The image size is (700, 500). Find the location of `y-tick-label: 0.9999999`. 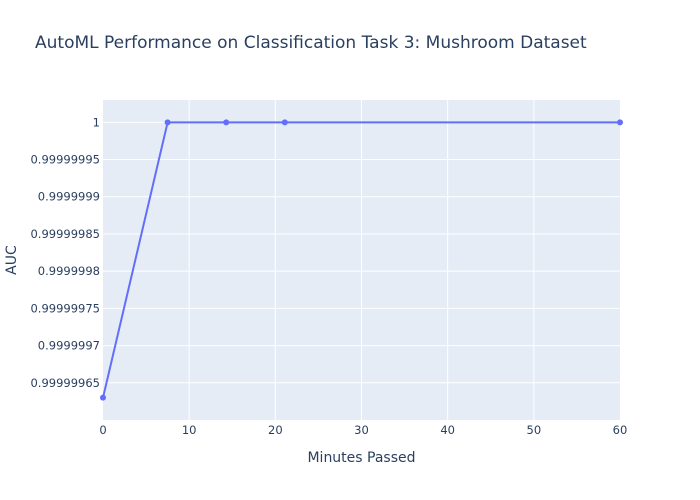

y-tick-label: 0.9999999 is located at coordinates (69, 197).